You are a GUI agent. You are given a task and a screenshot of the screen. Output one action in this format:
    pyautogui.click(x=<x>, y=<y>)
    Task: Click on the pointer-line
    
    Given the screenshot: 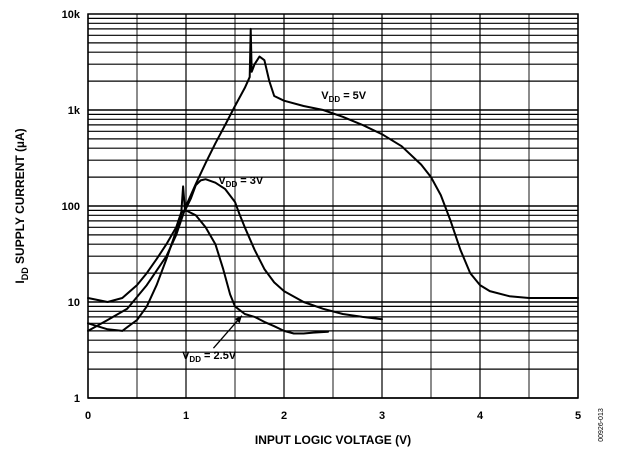 What is the action you would take?
    pyautogui.click(x=227, y=332)
    